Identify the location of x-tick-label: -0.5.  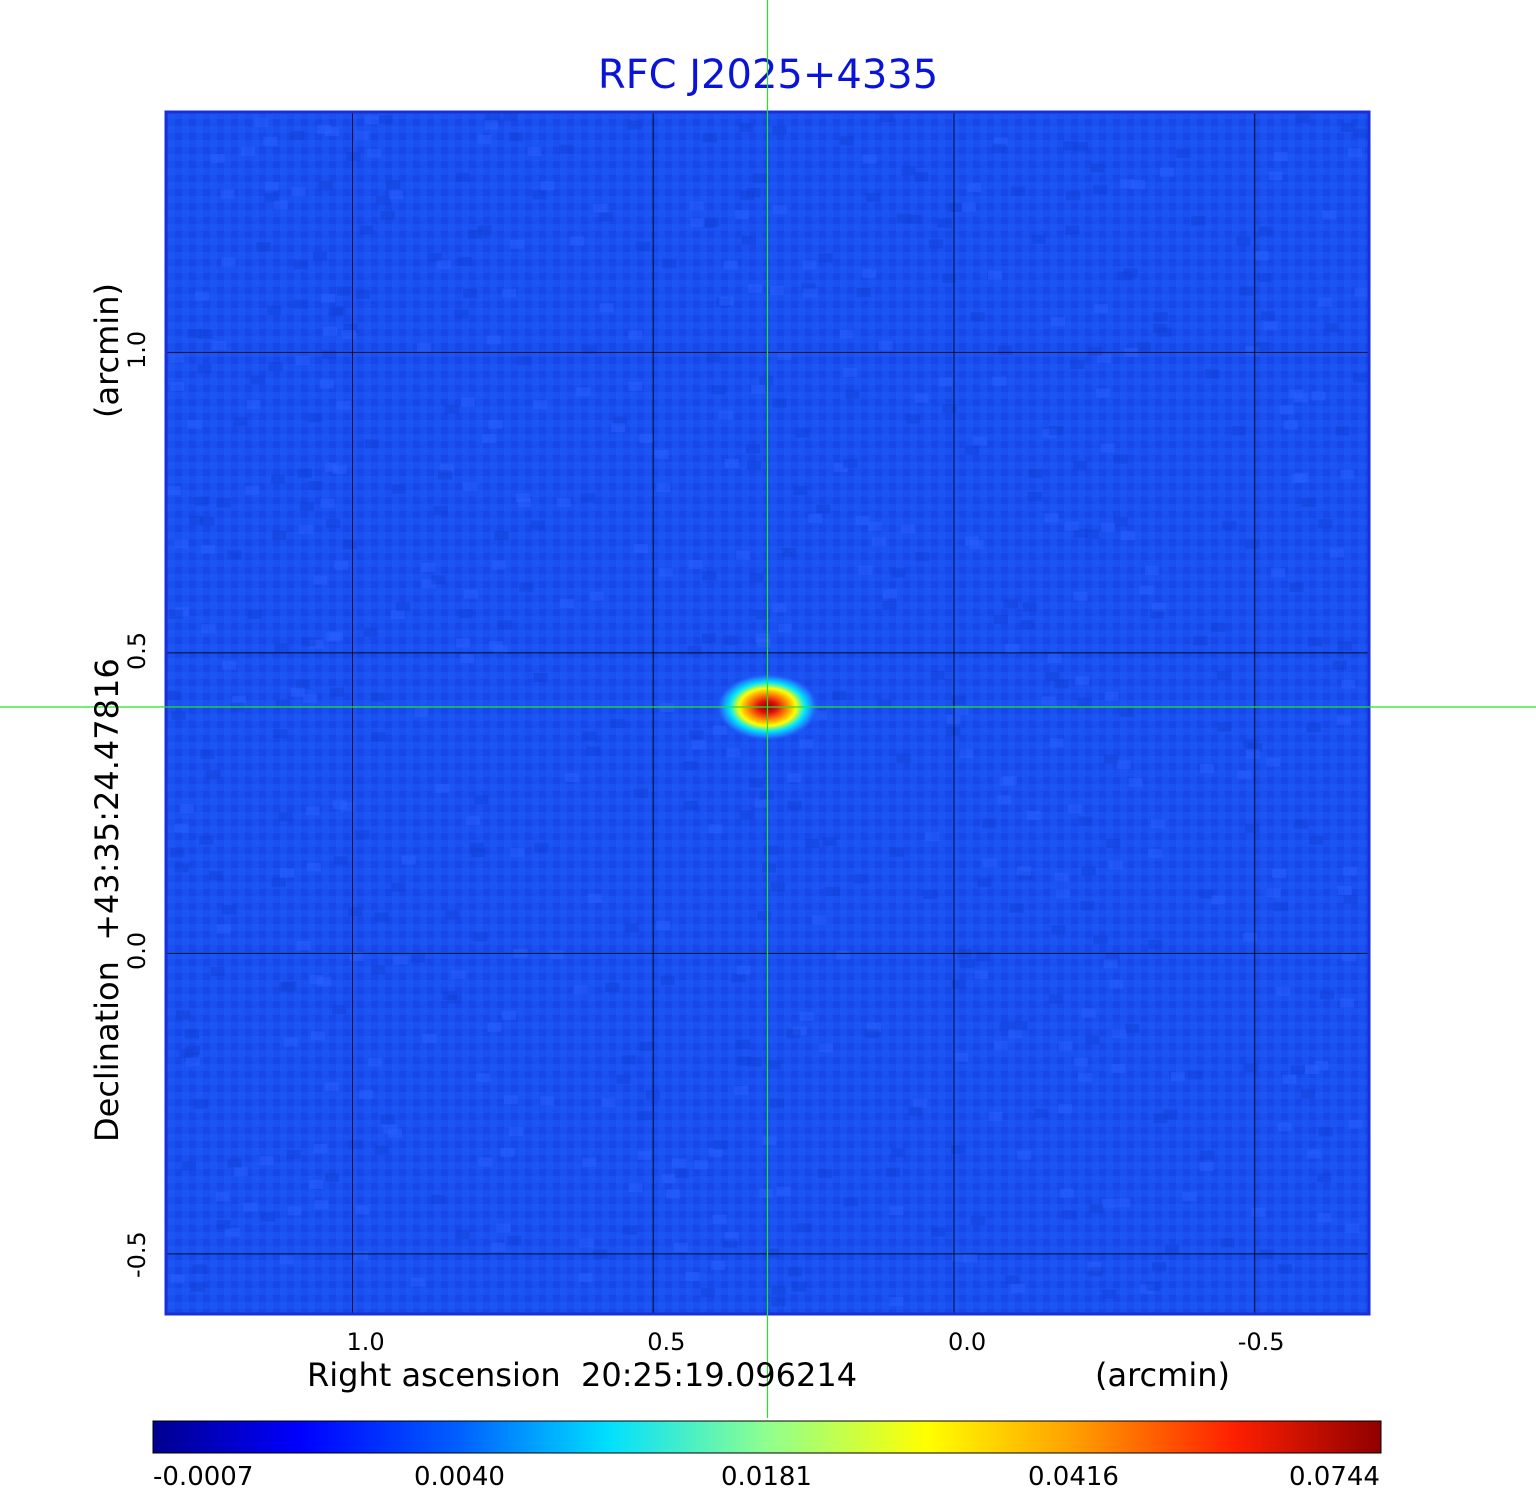
(1261, 1342).